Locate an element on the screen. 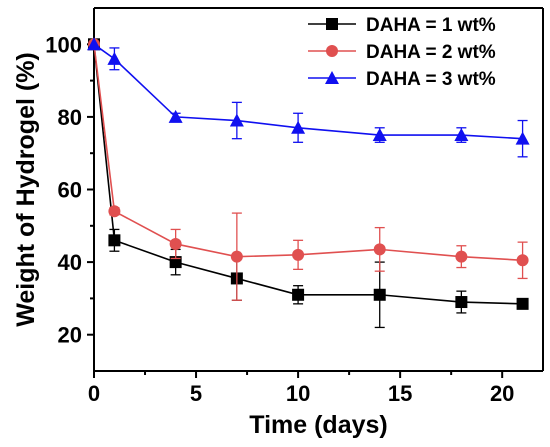 The image size is (550, 447). y-axis-title: Weight of Hydrogel (%) is located at coordinates (26, 189).